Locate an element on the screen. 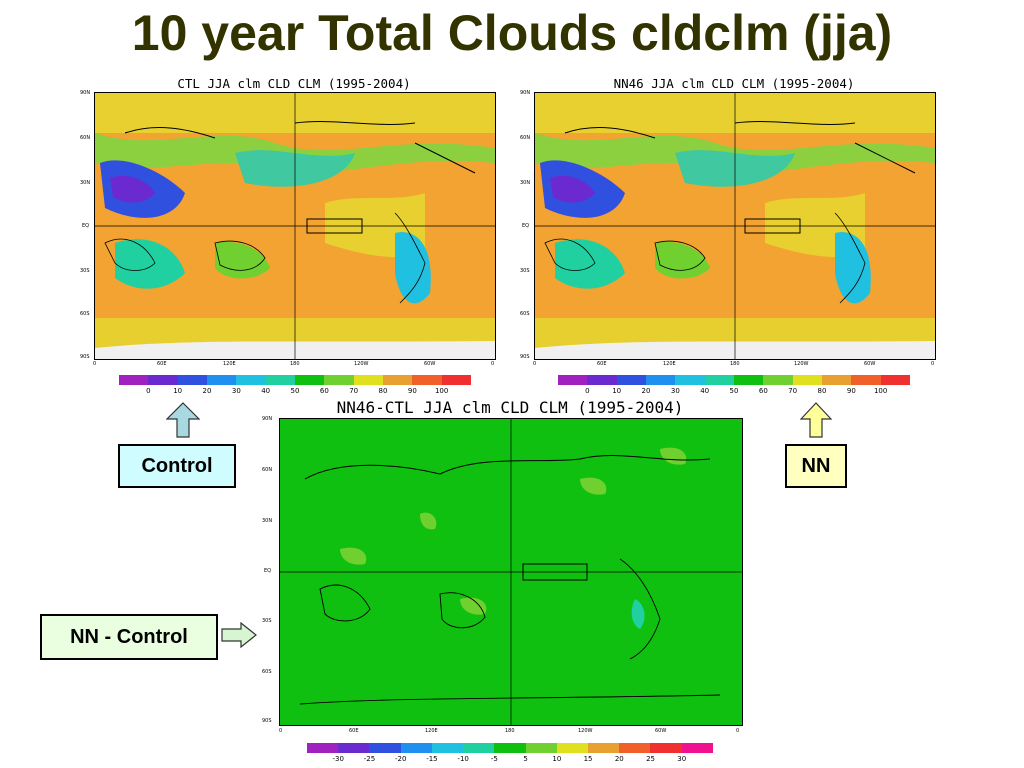 This screenshot has height=768, width=1024. control-up-arrow-icon is located at coordinates (183, 420).